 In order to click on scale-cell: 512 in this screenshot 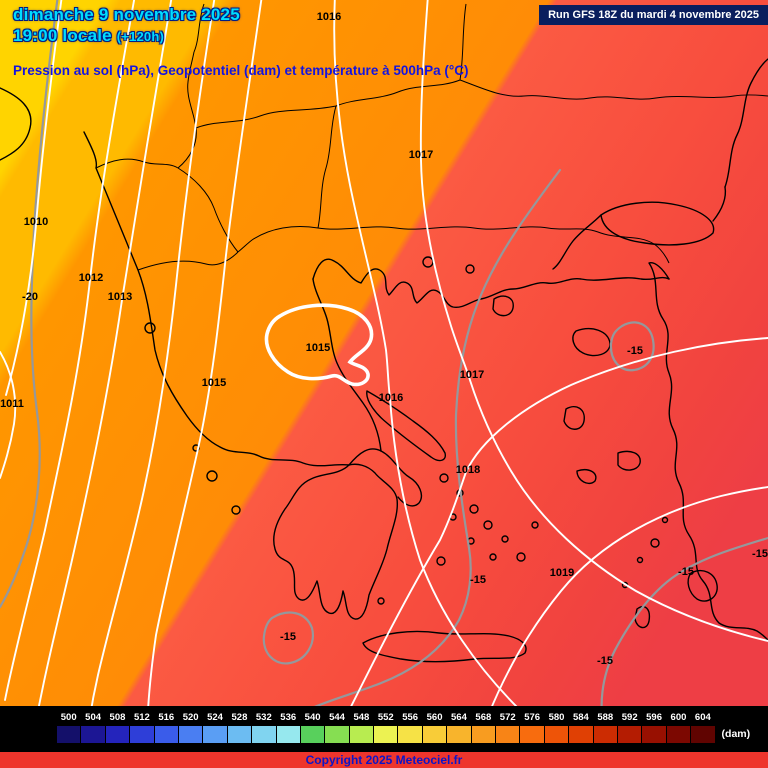, I will do `click(142, 727)`.